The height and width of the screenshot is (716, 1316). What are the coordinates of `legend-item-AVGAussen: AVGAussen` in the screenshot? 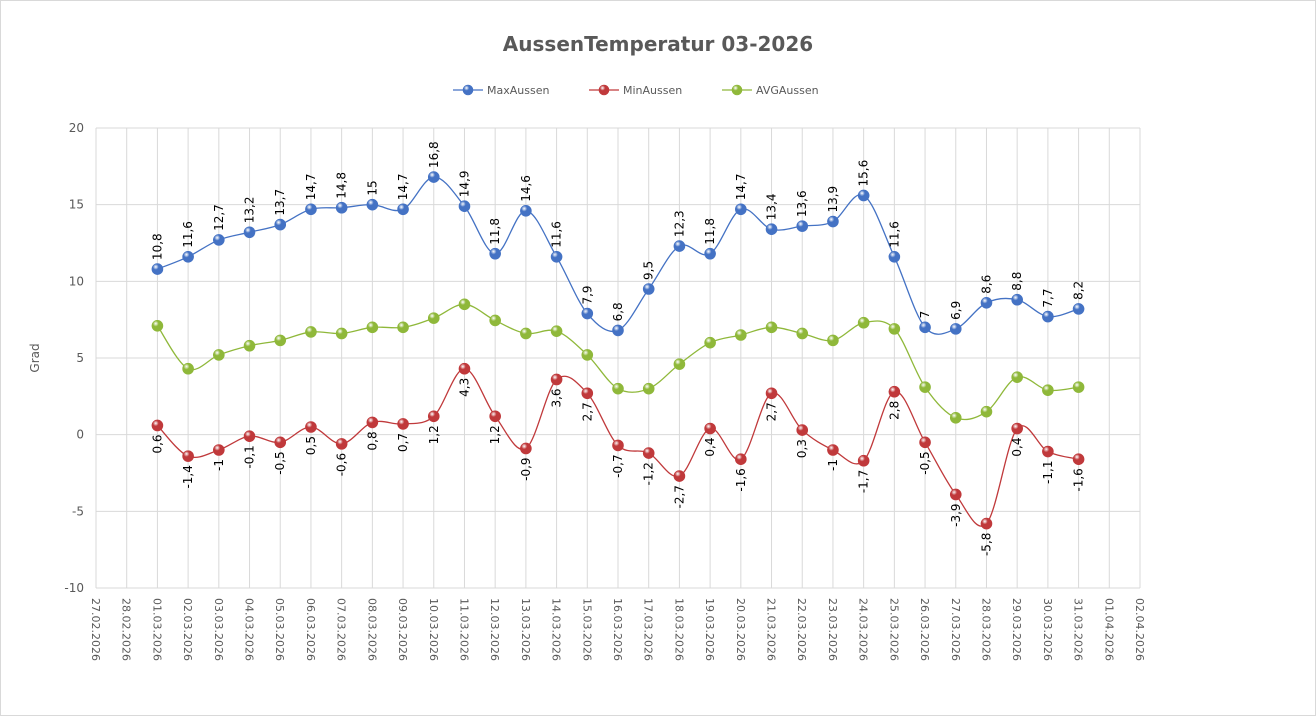 It's located at (770, 90).